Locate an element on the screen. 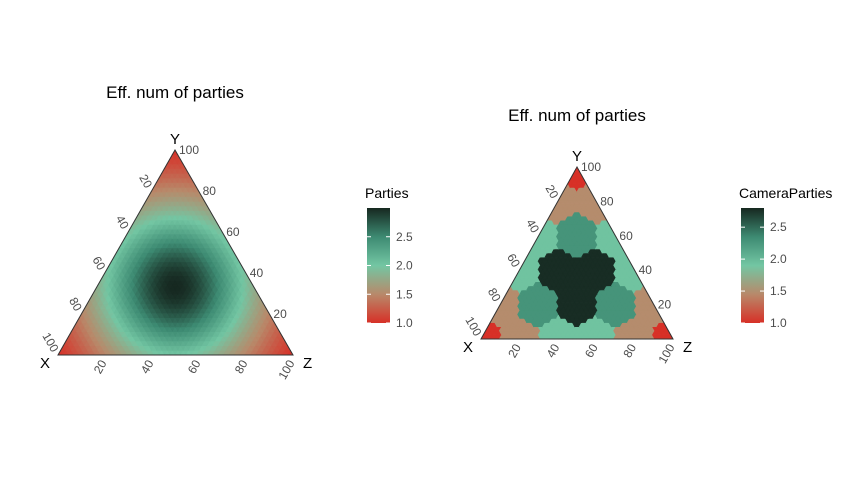 The height and width of the screenshot is (485, 864). ternary-field-binned is located at coordinates (577, 253).